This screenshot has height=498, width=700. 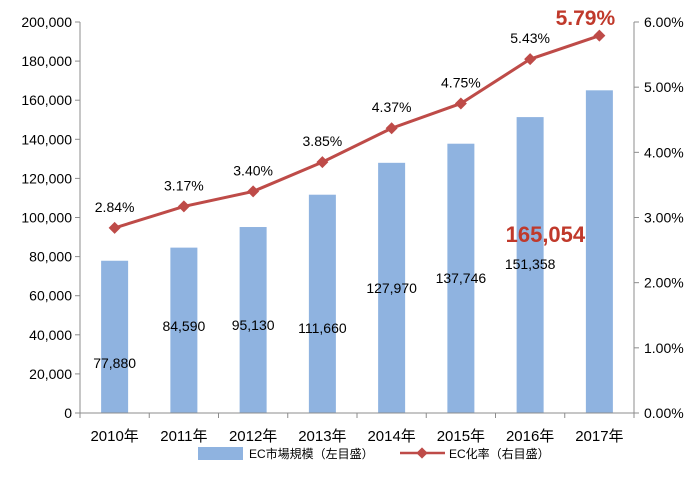 I want to click on line-value-label: 4.37%, so click(x=392, y=107).